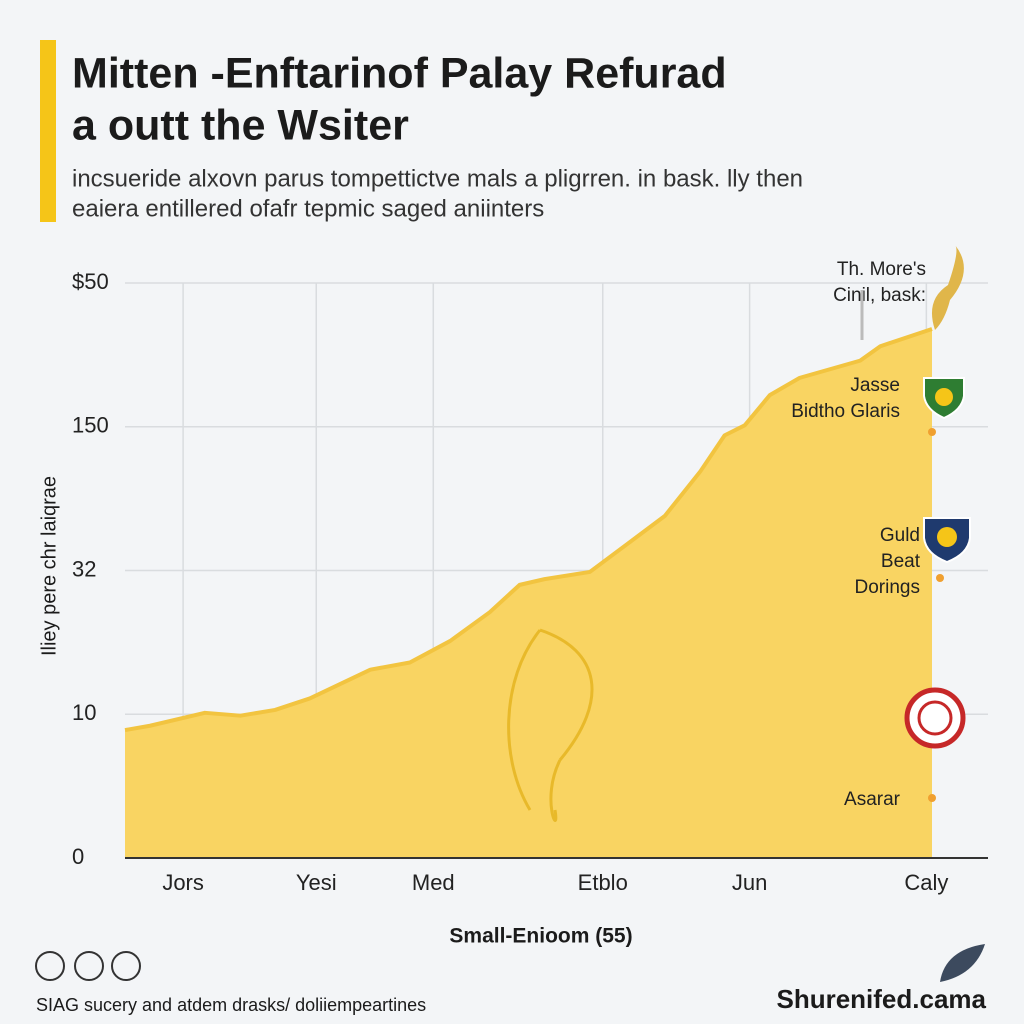 Image resolution: width=1024 pixels, height=1024 pixels. Describe the element at coordinates (540, 936) in the screenshot. I see `x-axis-label: Small-Enioom (55)` at that location.